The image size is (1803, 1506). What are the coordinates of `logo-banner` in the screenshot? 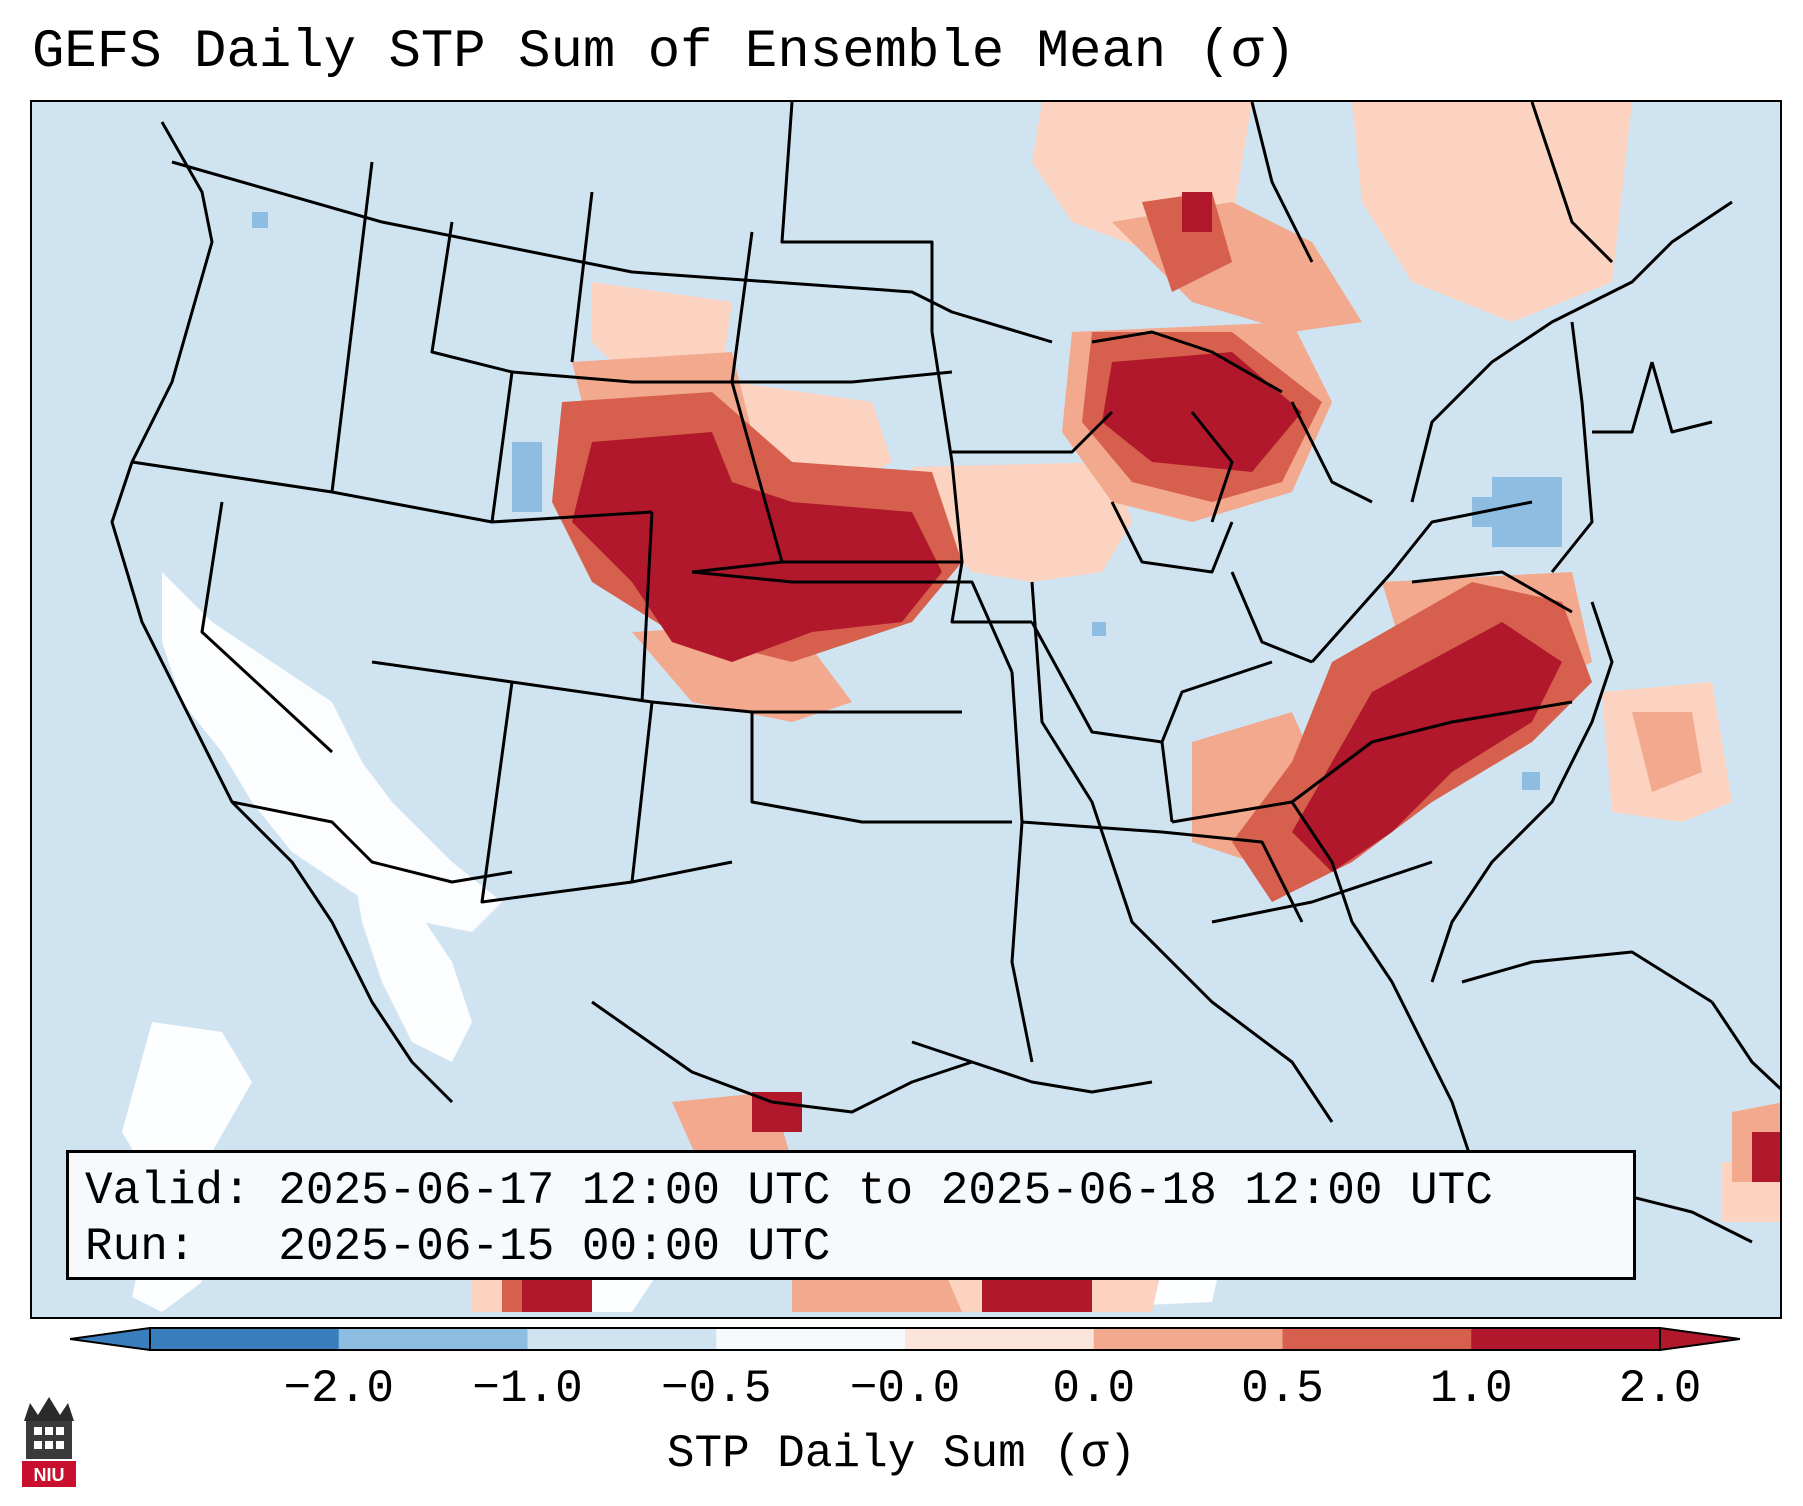 It's located at (49, 1474).